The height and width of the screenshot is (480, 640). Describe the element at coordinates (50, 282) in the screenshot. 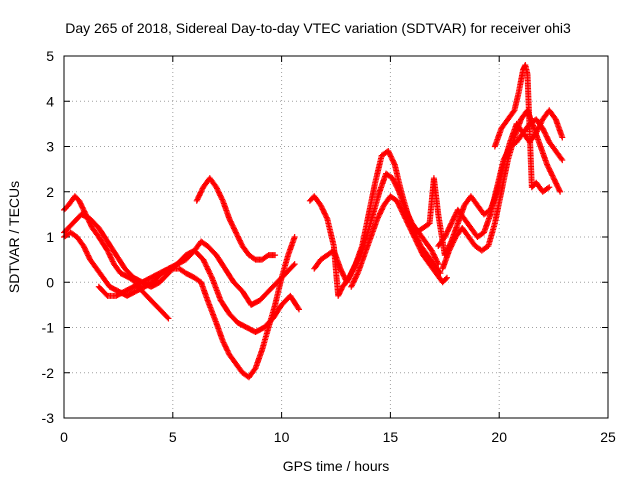

I see `y-tick-label: 0` at that location.